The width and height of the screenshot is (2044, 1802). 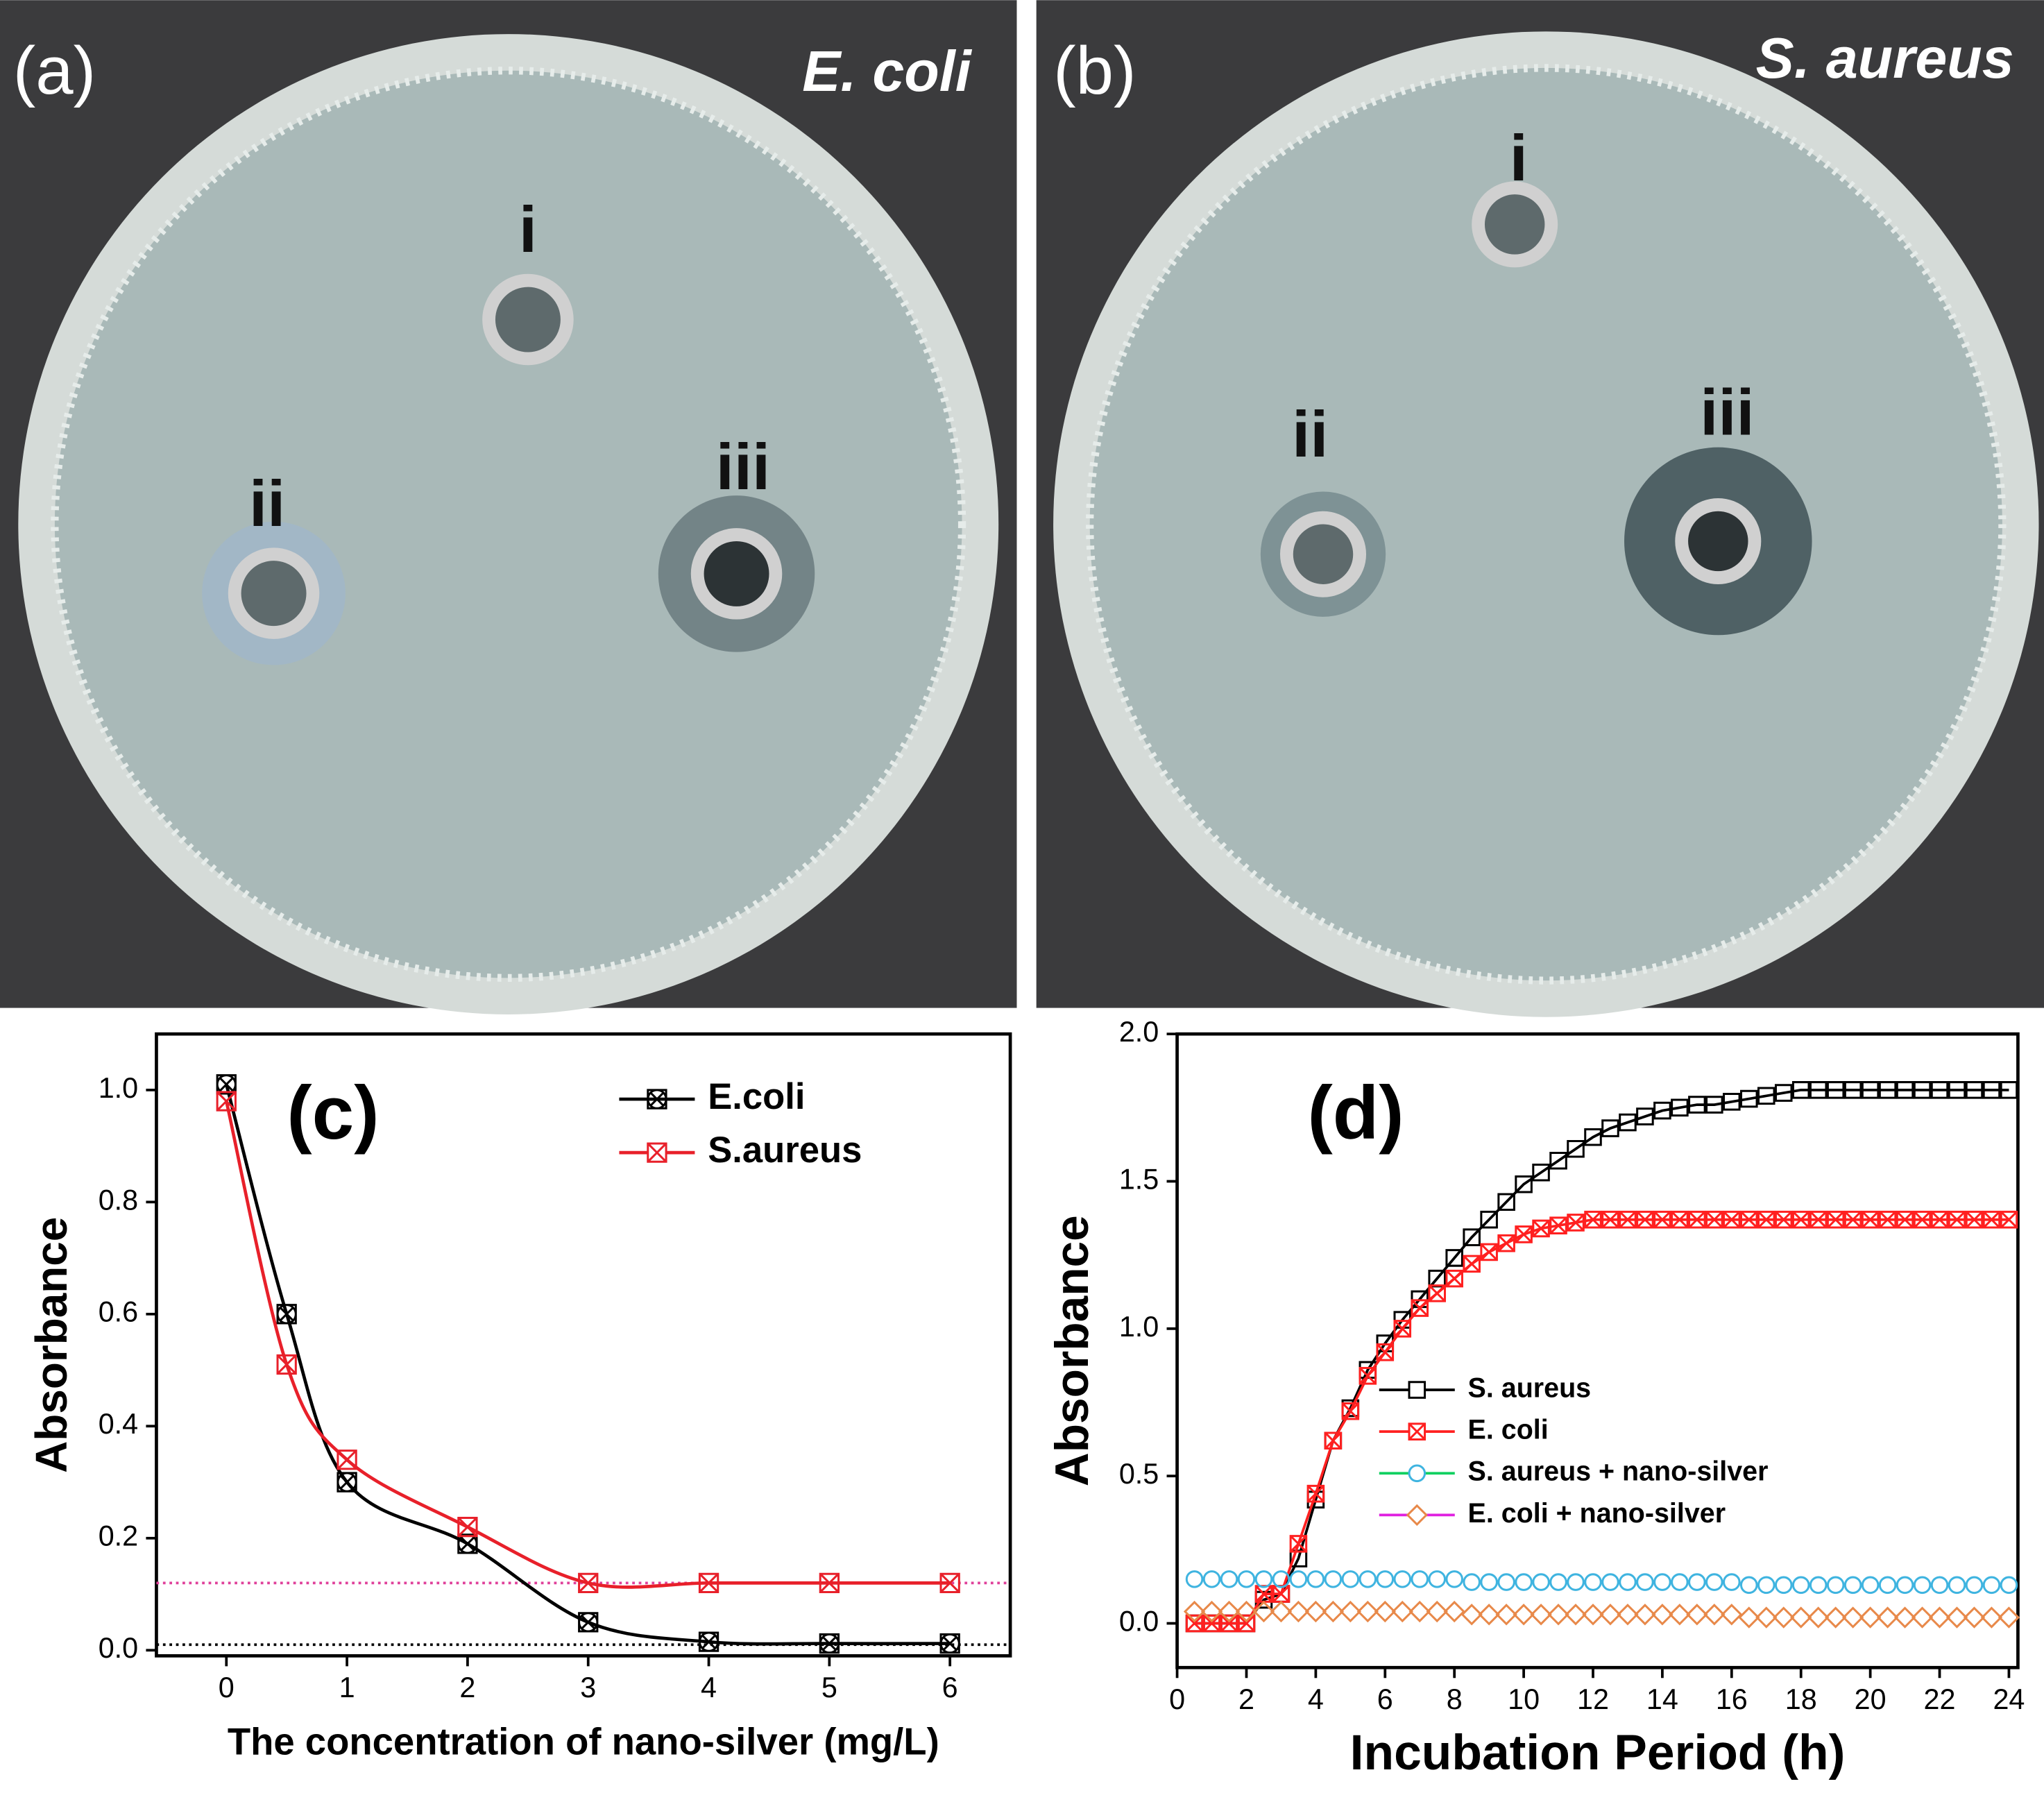 What do you see at coordinates (587, 1344) in the screenshot?
I see `series-line` at bounding box center [587, 1344].